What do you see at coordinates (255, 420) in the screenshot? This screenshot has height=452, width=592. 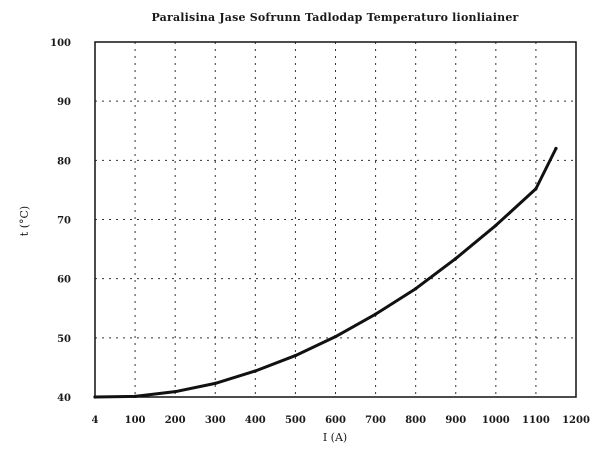 I see `x-tick-label: 400` at bounding box center [255, 420].